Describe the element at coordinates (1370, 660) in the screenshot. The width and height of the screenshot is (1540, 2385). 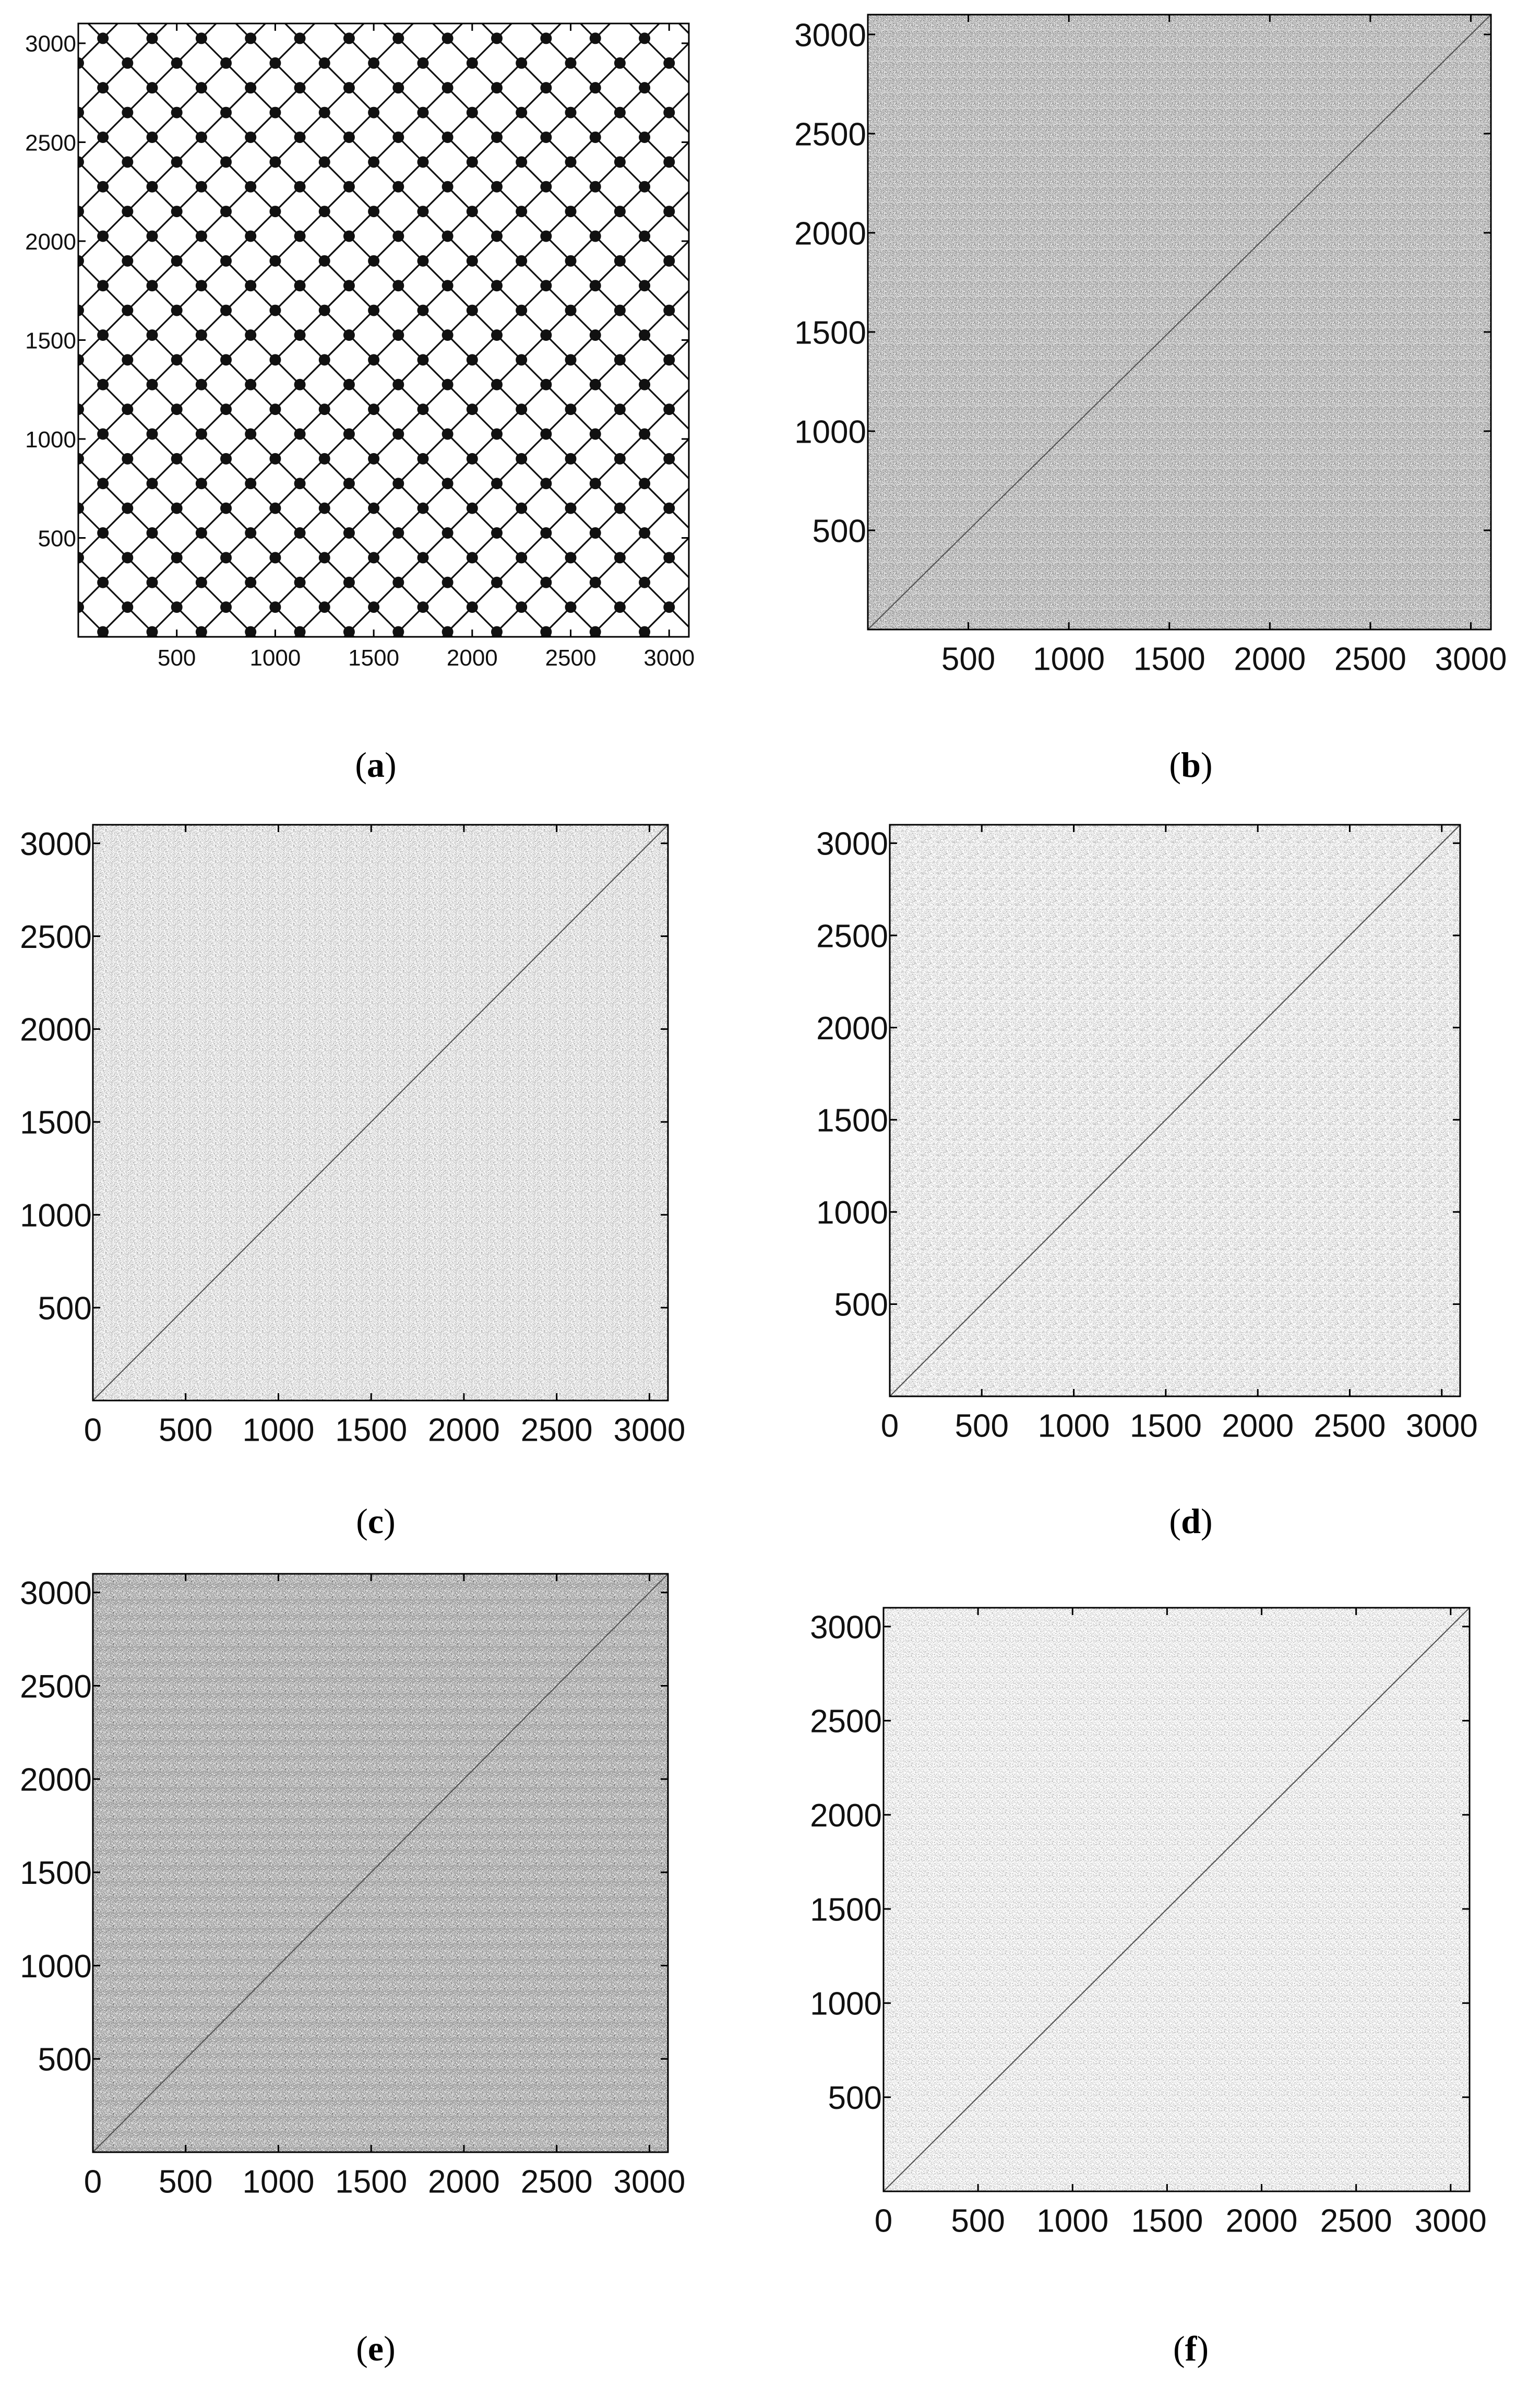
I see `x-tick-label: 2500` at that location.